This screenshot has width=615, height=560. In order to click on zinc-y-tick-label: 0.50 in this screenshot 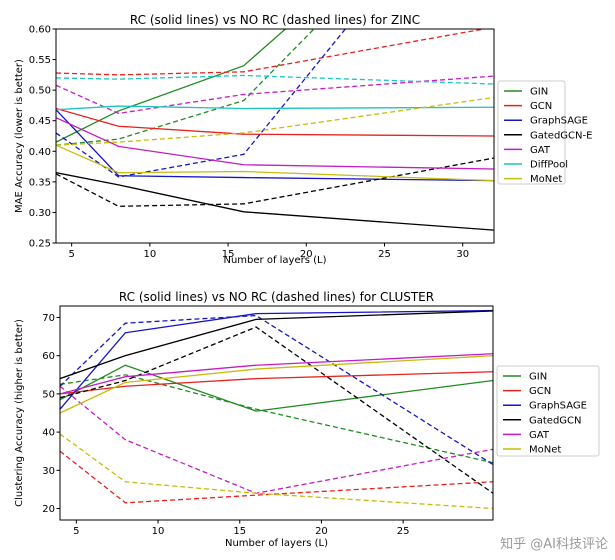, I will do `click(40, 91)`.